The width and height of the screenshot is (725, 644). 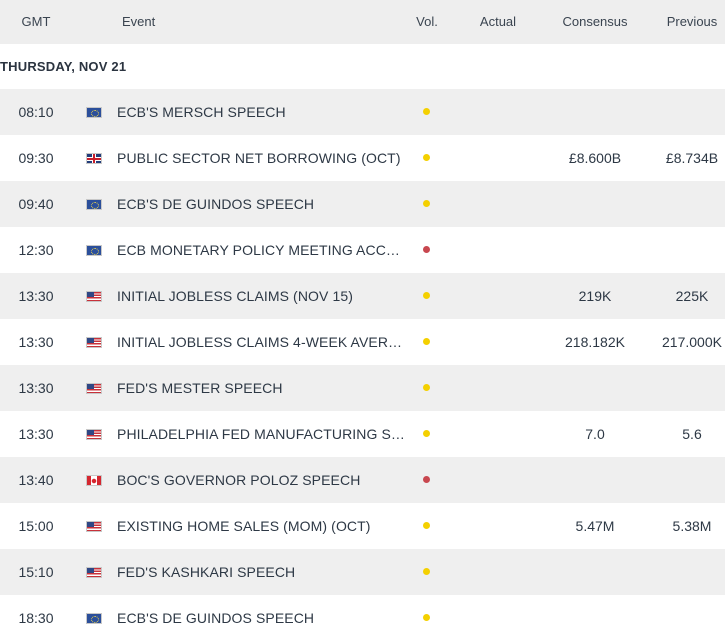 What do you see at coordinates (36, 21) in the screenshot?
I see `column-header-gmt: GMT` at bounding box center [36, 21].